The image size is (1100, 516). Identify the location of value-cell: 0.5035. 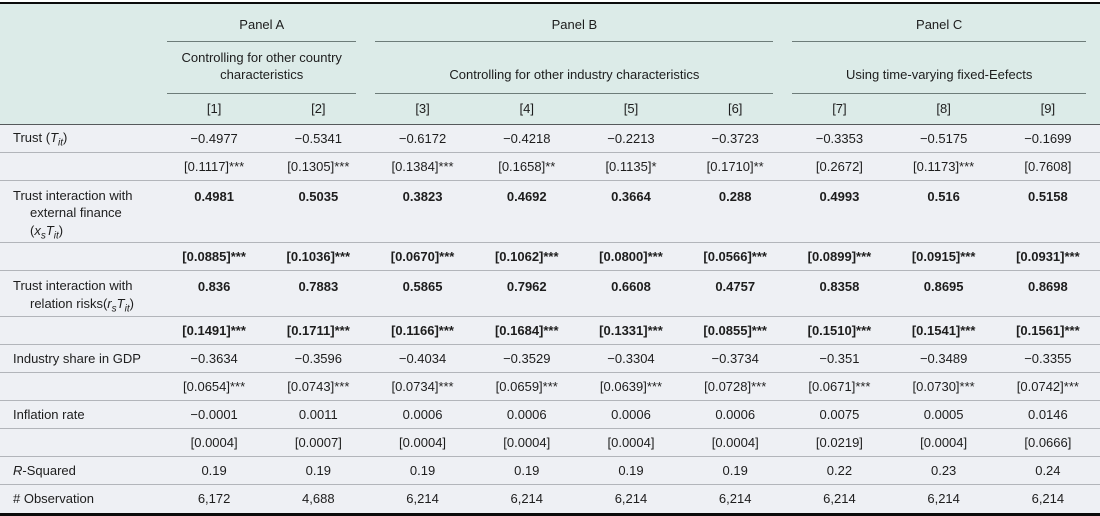
(318, 196).